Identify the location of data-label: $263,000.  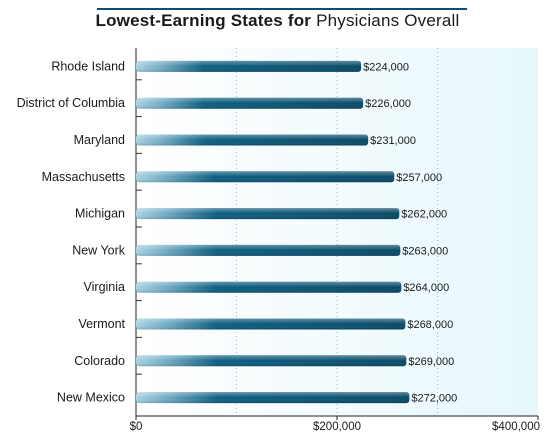
(425, 251).